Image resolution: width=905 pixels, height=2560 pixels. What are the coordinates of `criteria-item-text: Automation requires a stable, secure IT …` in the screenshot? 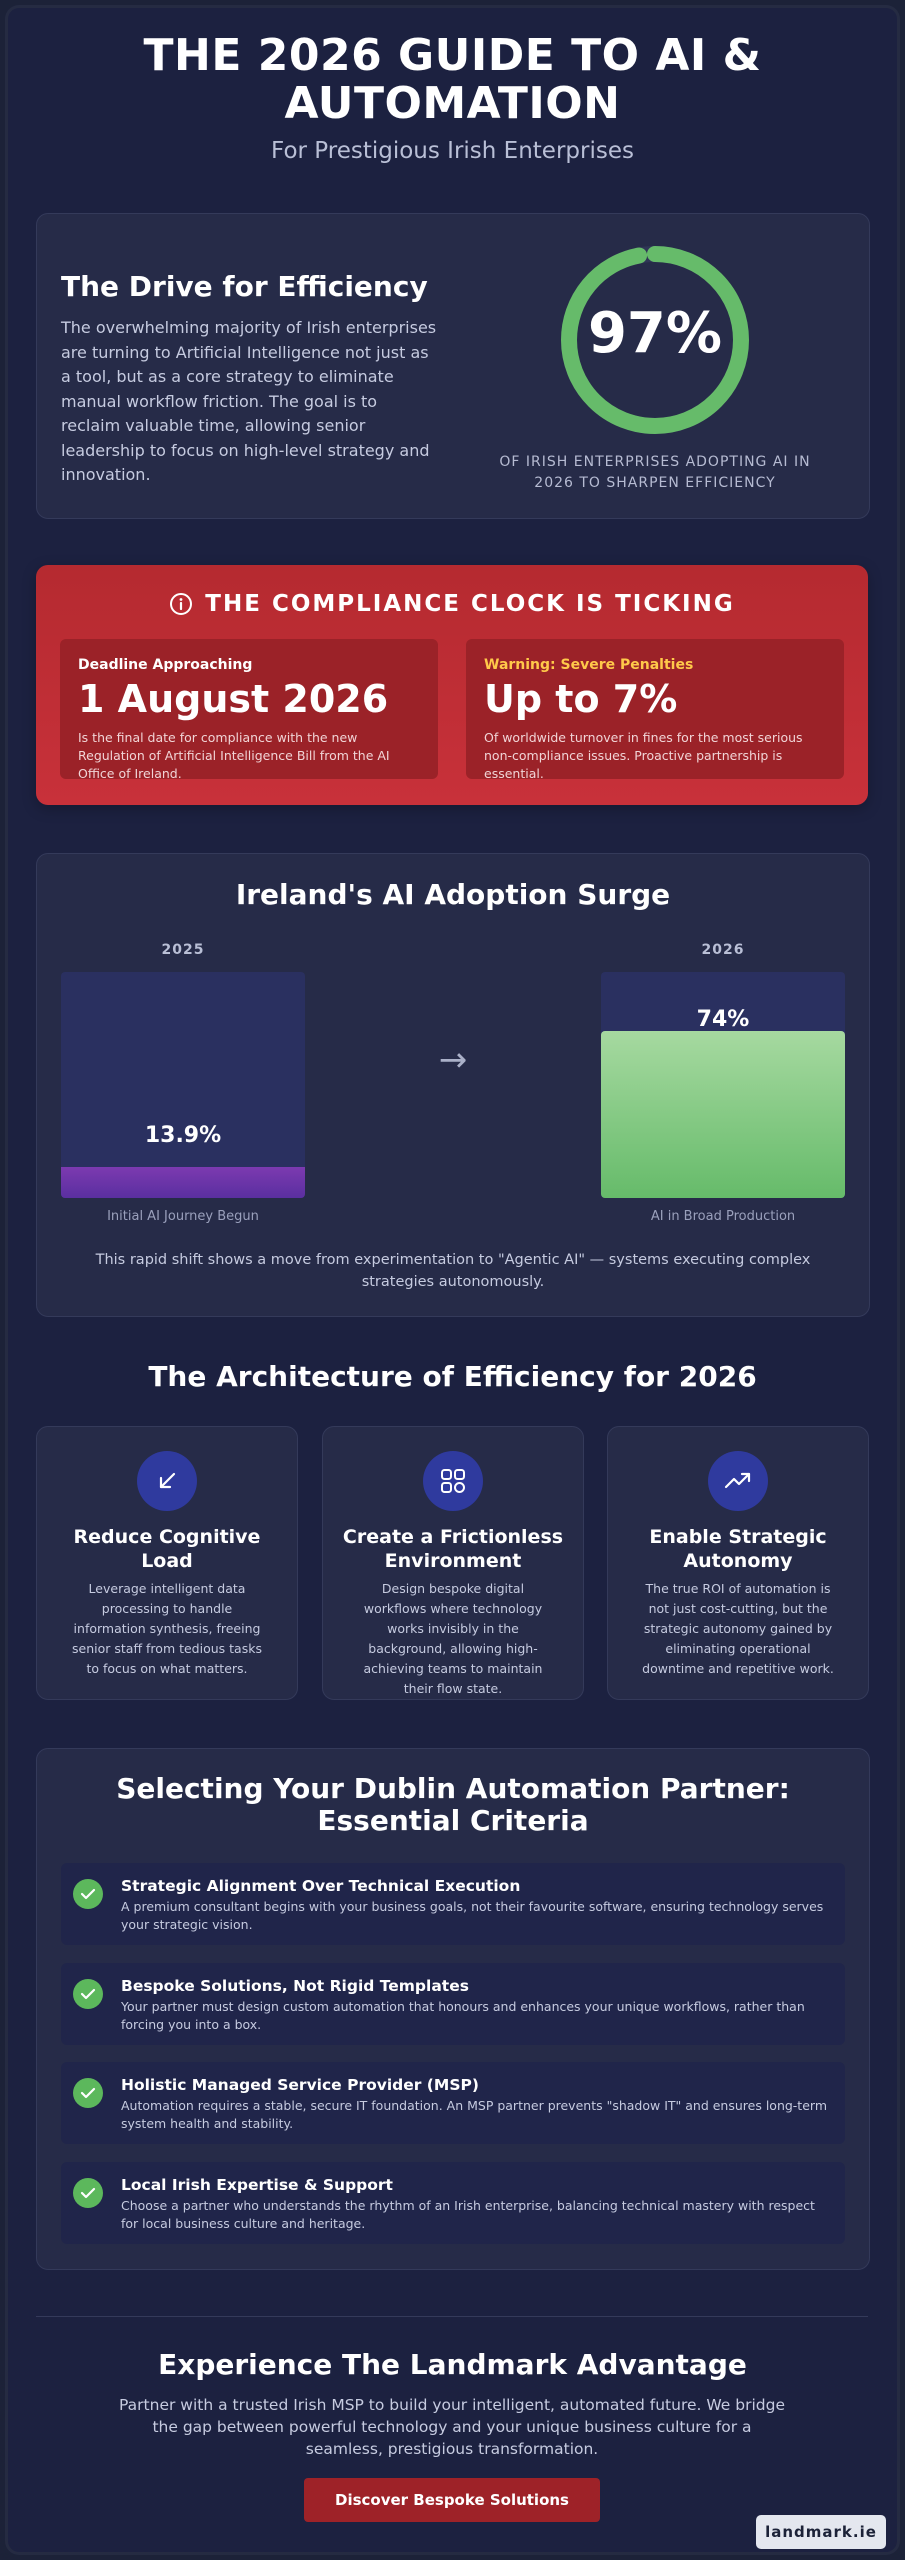 It's located at (474, 2114).